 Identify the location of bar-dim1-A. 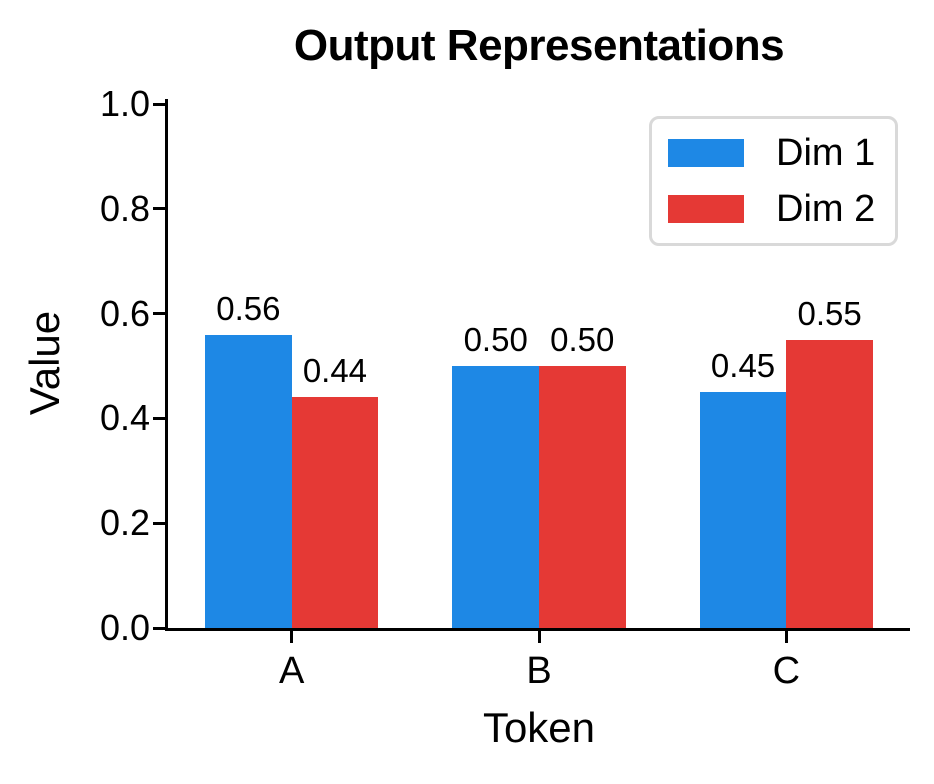
(248, 481).